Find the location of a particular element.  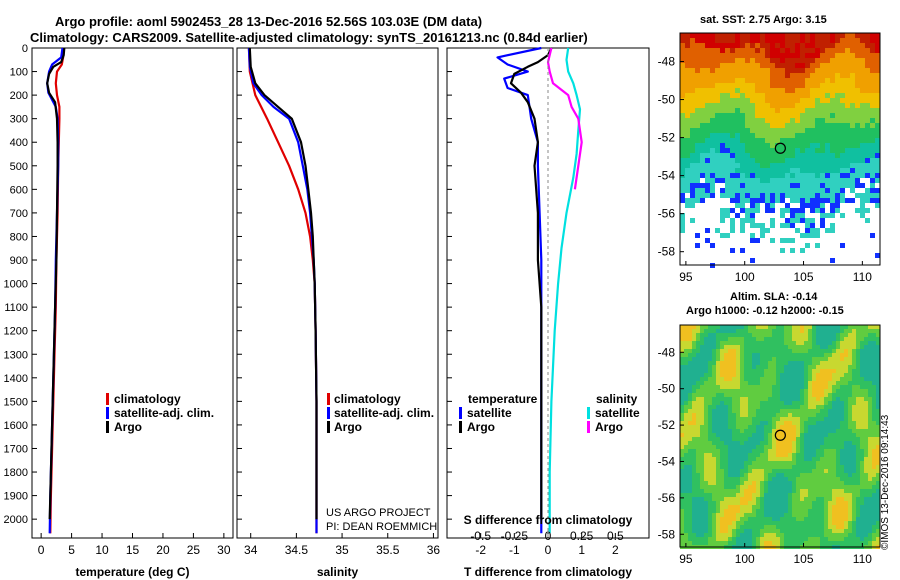

legend-swatch is located at coordinates (460, 413).